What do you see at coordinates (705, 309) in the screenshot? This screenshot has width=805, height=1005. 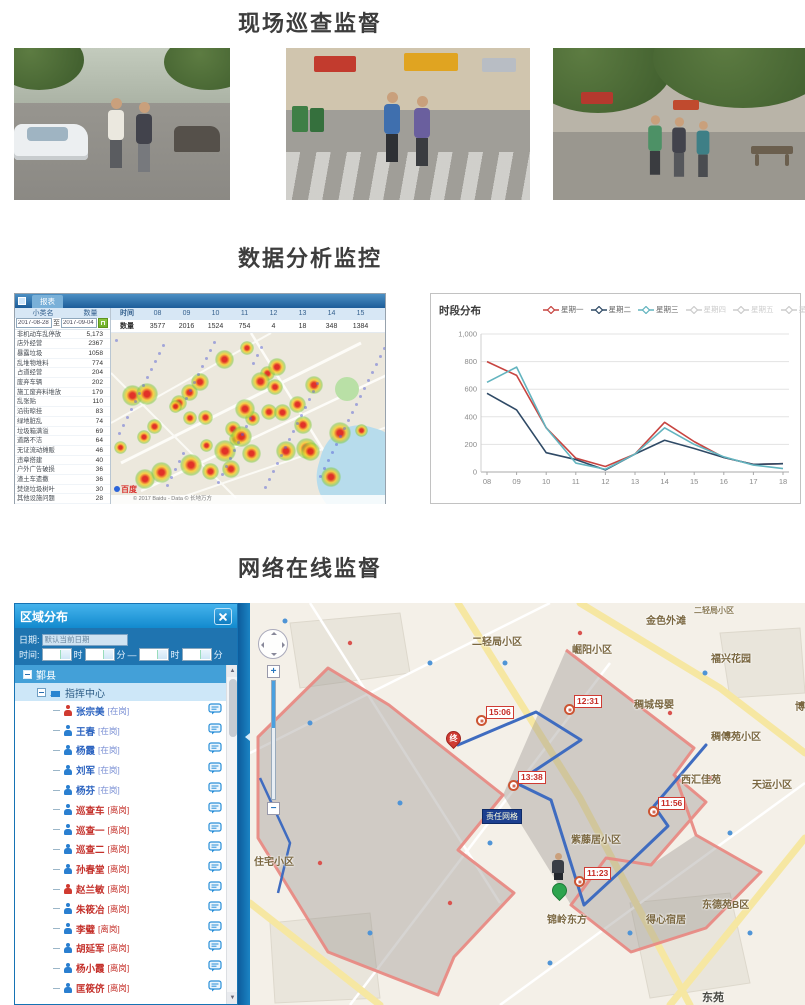 I see `legend-item: 星期四` at bounding box center [705, 309].